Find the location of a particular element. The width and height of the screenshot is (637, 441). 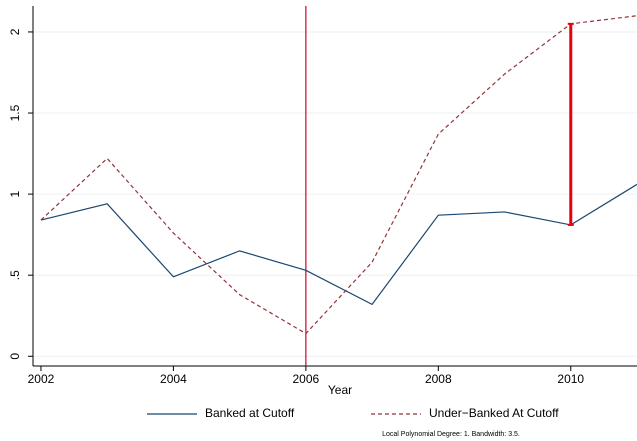

y-tick-label: 1.5 is located at coordinates (15, 112).